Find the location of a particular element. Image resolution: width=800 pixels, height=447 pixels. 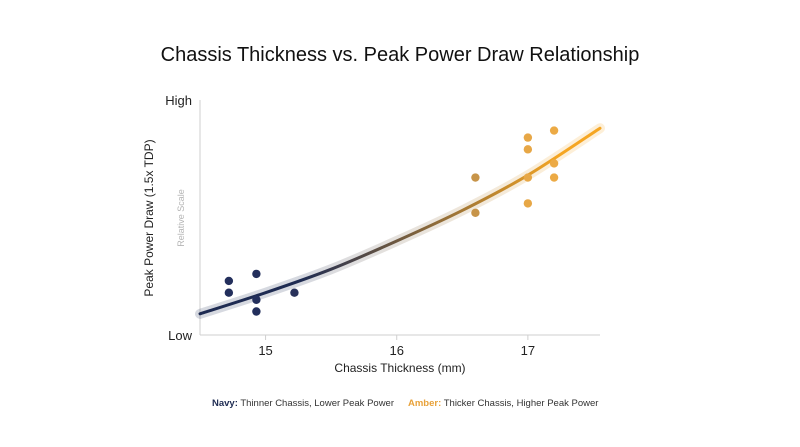

x-tick-label: 16 is located at coordinates (396, 350).